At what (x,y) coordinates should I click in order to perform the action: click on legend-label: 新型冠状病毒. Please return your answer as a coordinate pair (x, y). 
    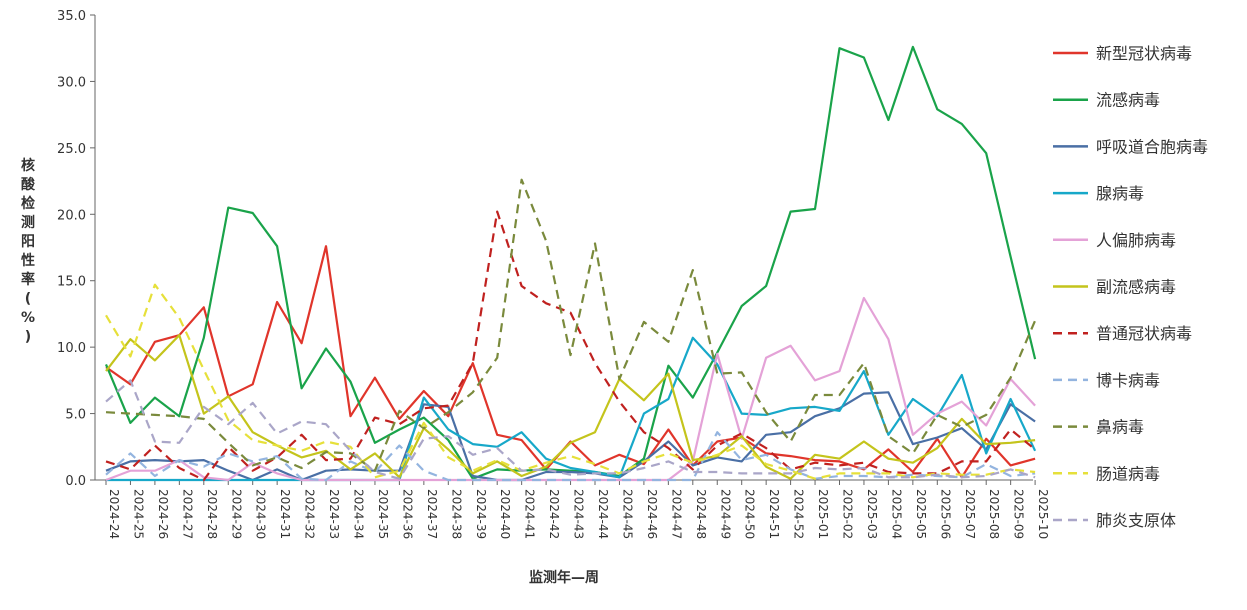
    Looking at the image, I should click on (1144, 53).